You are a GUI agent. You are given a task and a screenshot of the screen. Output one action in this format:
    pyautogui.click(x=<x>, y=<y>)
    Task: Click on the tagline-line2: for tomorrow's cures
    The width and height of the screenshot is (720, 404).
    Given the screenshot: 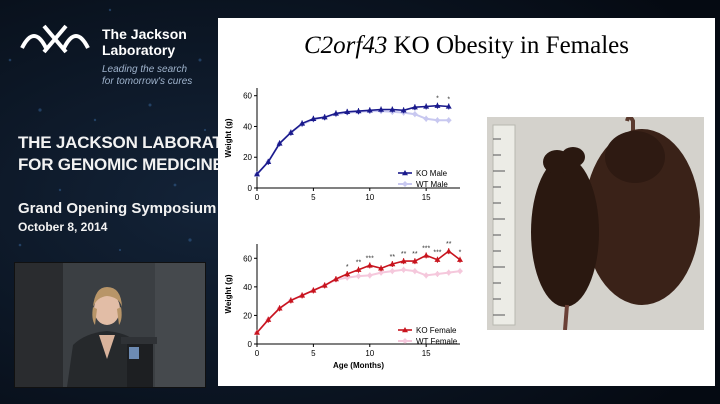 What is the action you would take?
    pyautogui.click(x=147, y=81)
    